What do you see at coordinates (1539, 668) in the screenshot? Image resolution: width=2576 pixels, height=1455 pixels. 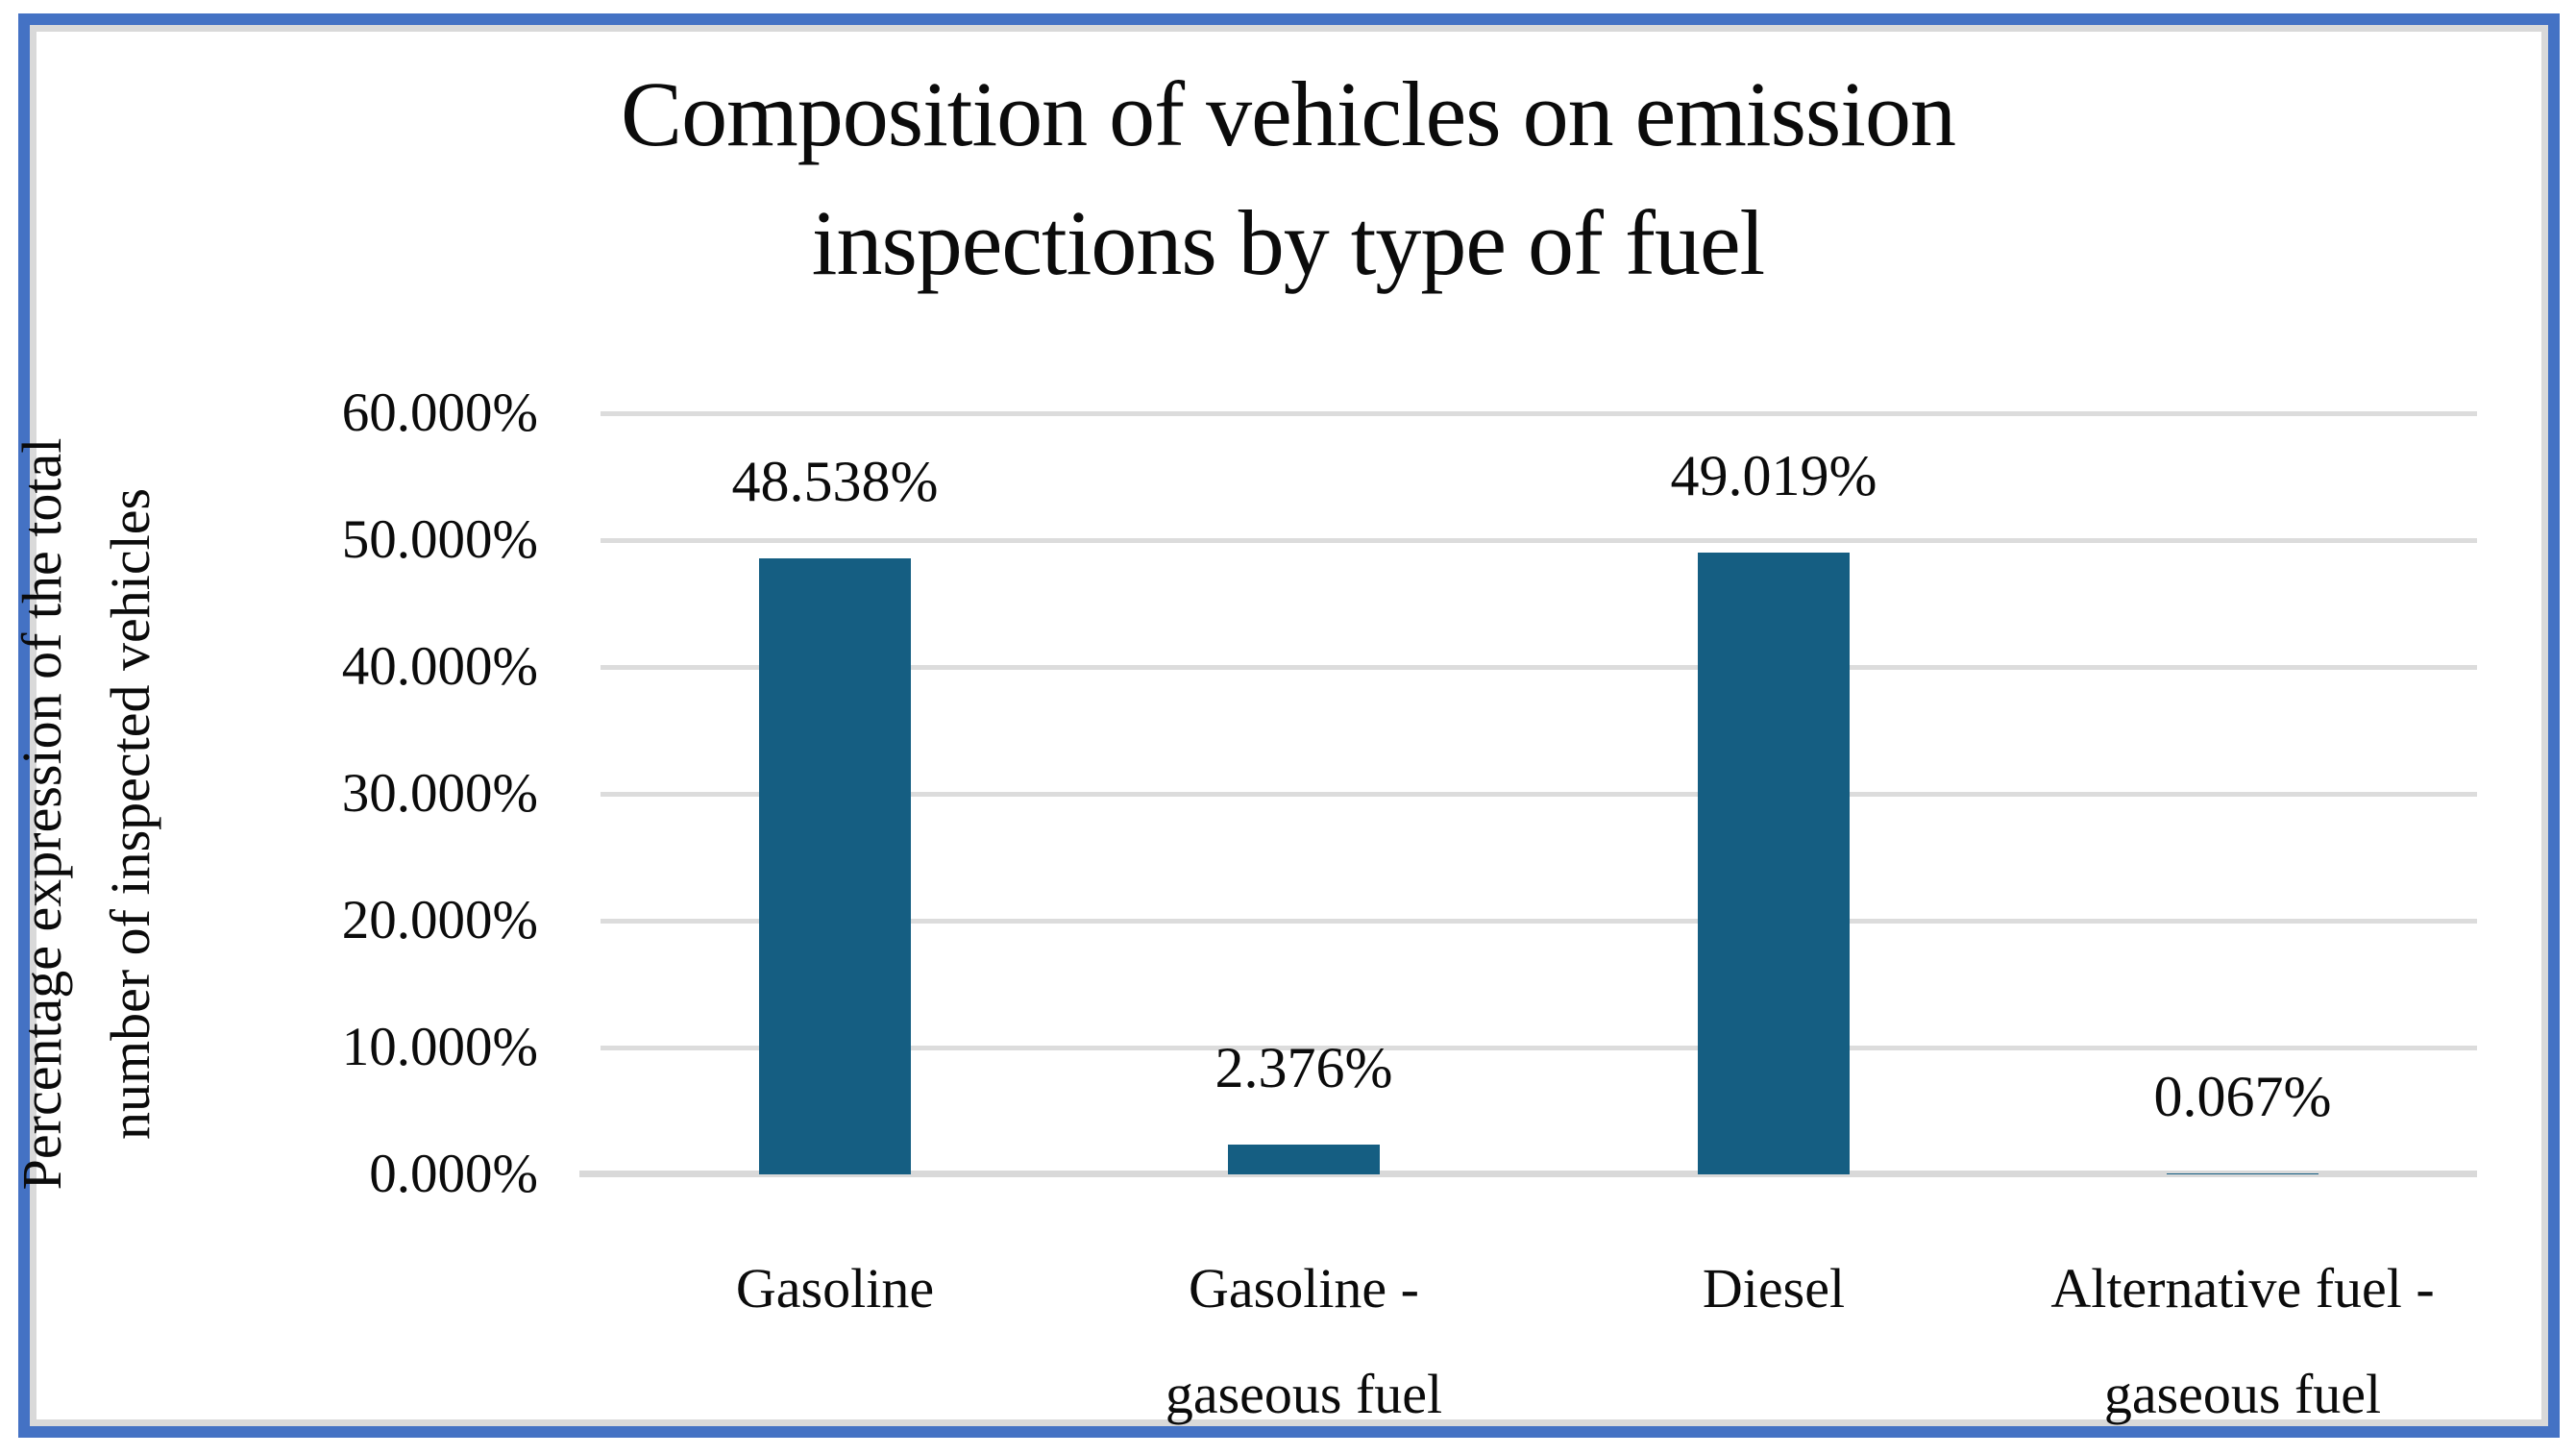 I see `gridline-40-percent` at bounding box center [1539, 668].